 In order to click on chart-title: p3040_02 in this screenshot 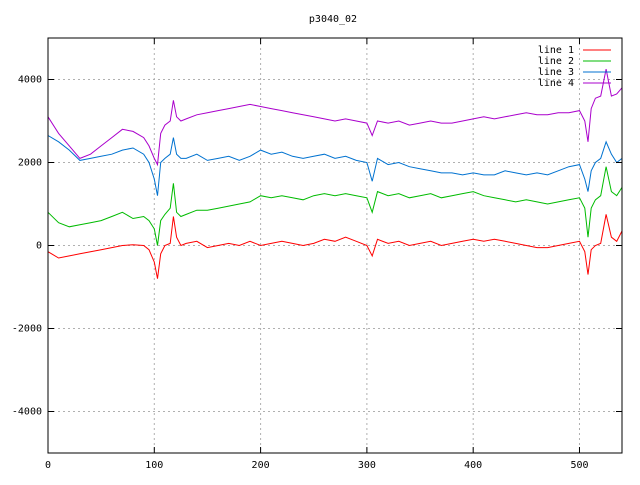, I will do `click(333, 19)`.